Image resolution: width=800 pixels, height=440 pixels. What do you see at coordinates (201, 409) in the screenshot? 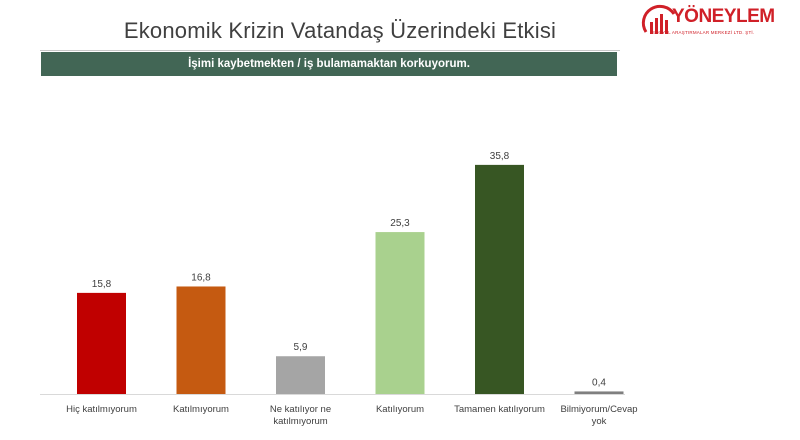
I see `category-label-2: Katılmıyorum` at bounding box center [201, 409].